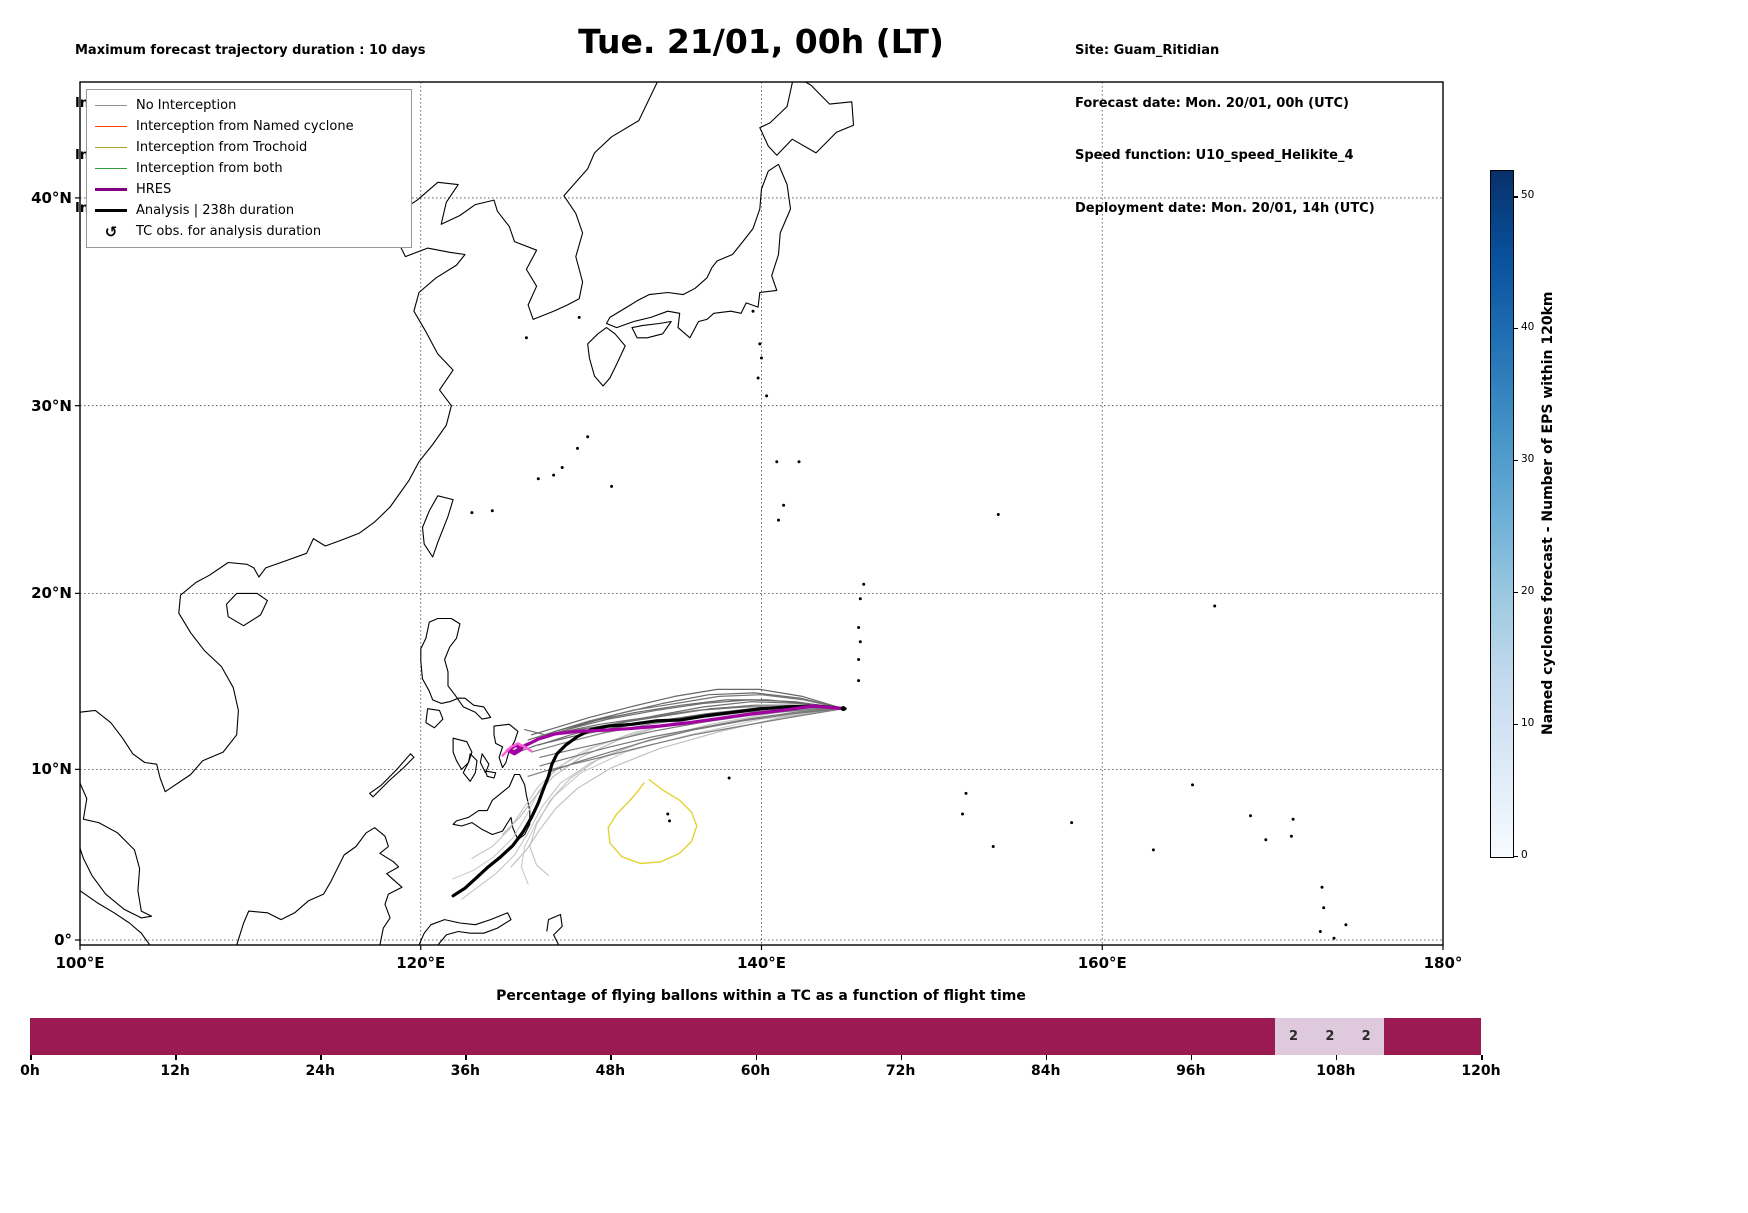 This screenshot has height=1213, width=1748. I want to click on cyclone-obs-icon: ↺, so click(111, 231).